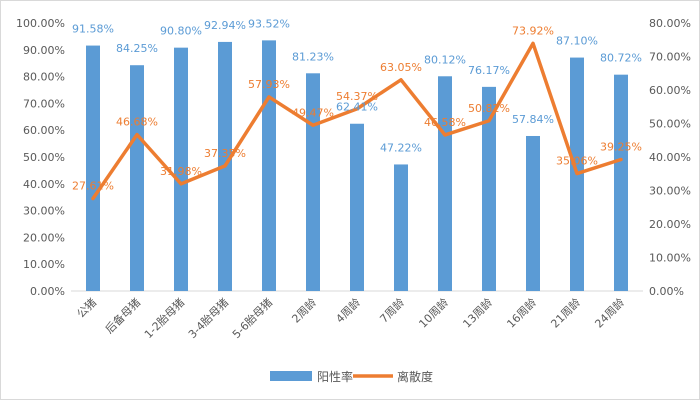 This screenshot has width=700, height=406. Describe the element at coordinates (137, 178) in the screenshot. I see `bar-后备母猪` at that location.